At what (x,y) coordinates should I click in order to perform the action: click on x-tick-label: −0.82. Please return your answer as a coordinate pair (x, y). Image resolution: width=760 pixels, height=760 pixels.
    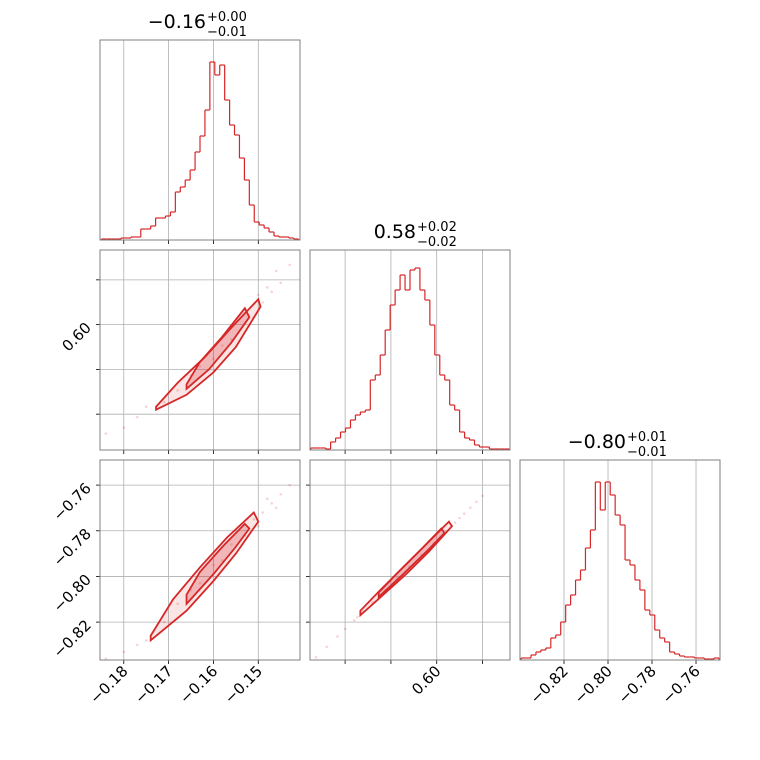
    Looking at the image, I should click on (549, 684).